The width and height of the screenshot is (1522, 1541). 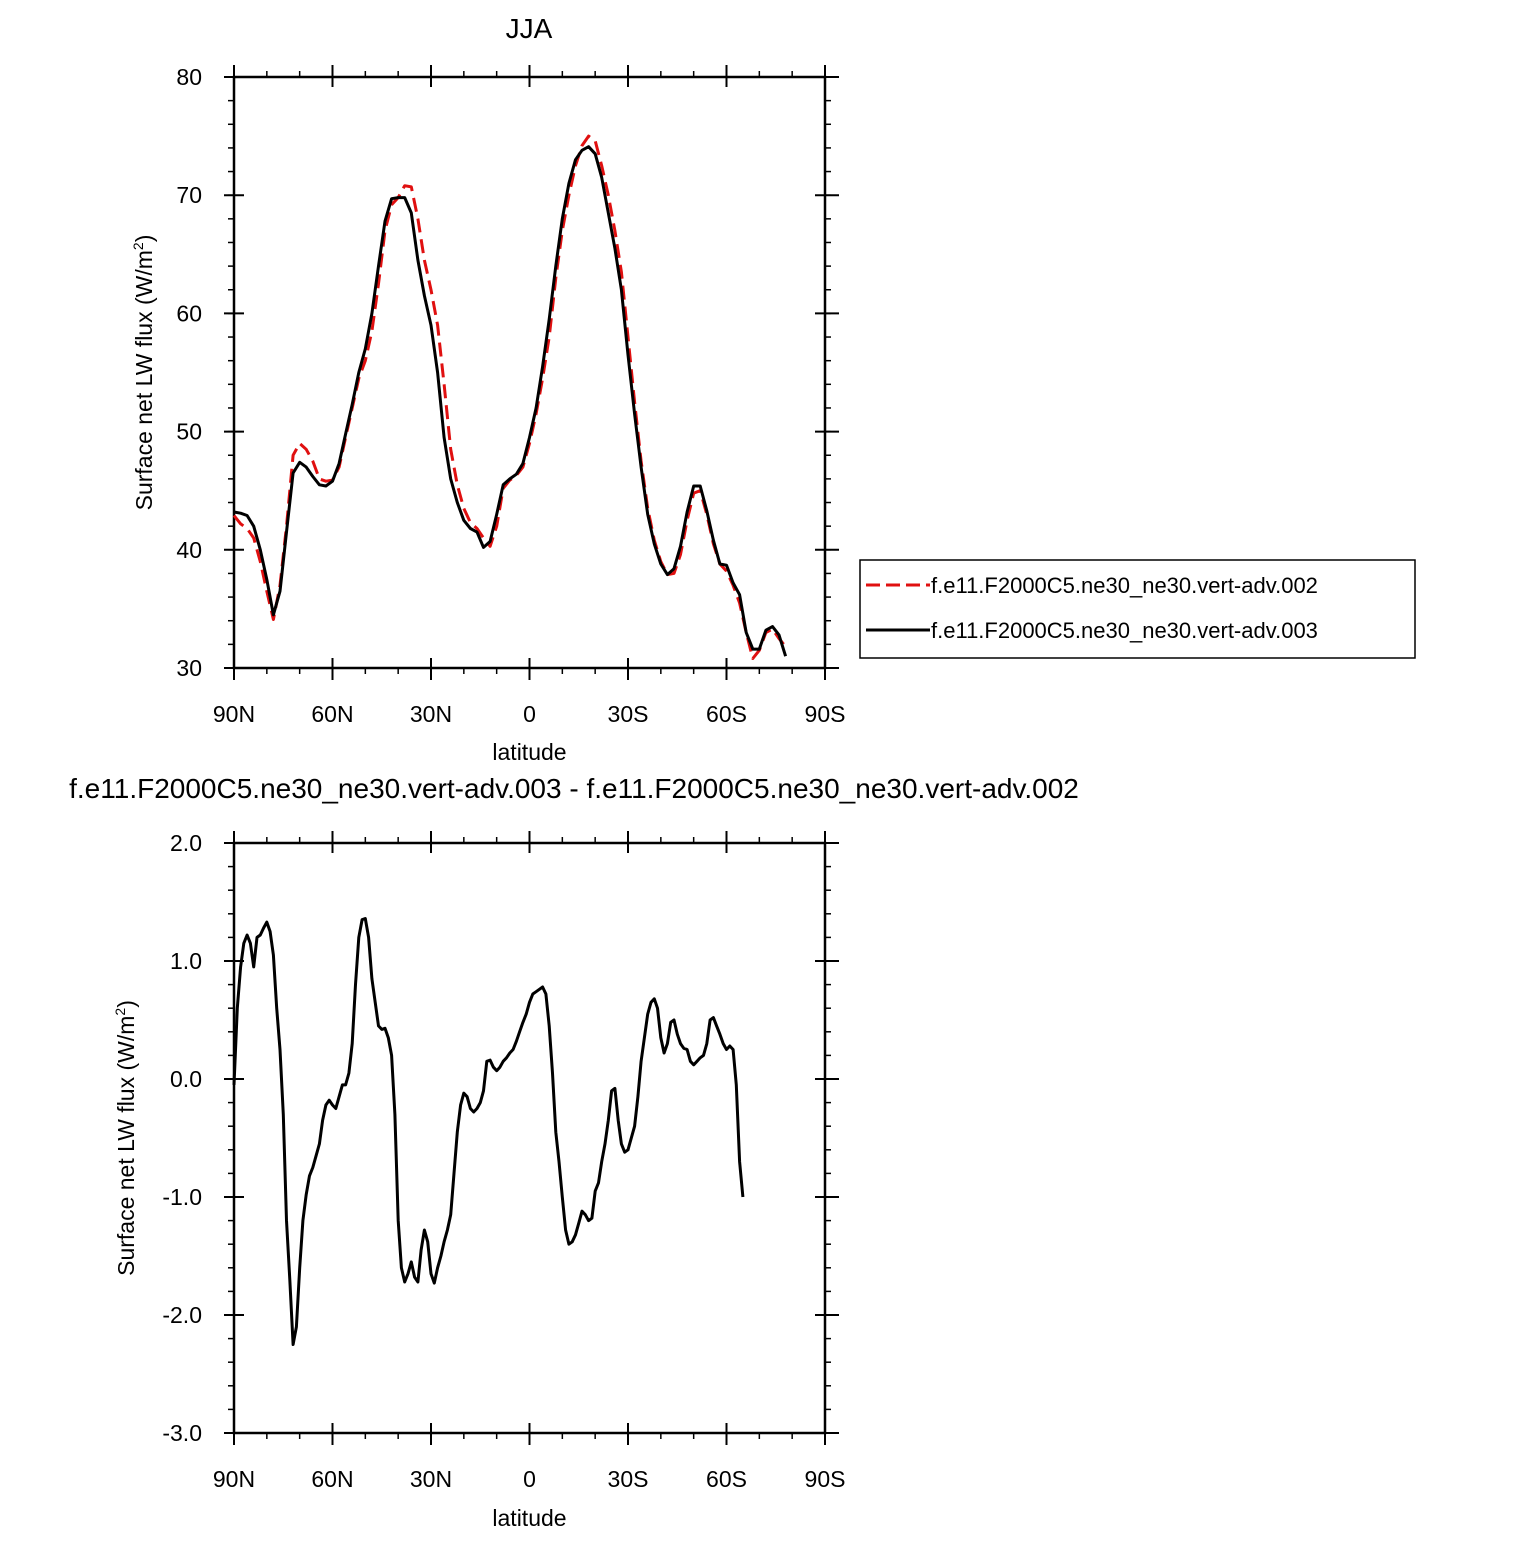 I want to click on y-tick-label: 30, so click(x=189, y=668).